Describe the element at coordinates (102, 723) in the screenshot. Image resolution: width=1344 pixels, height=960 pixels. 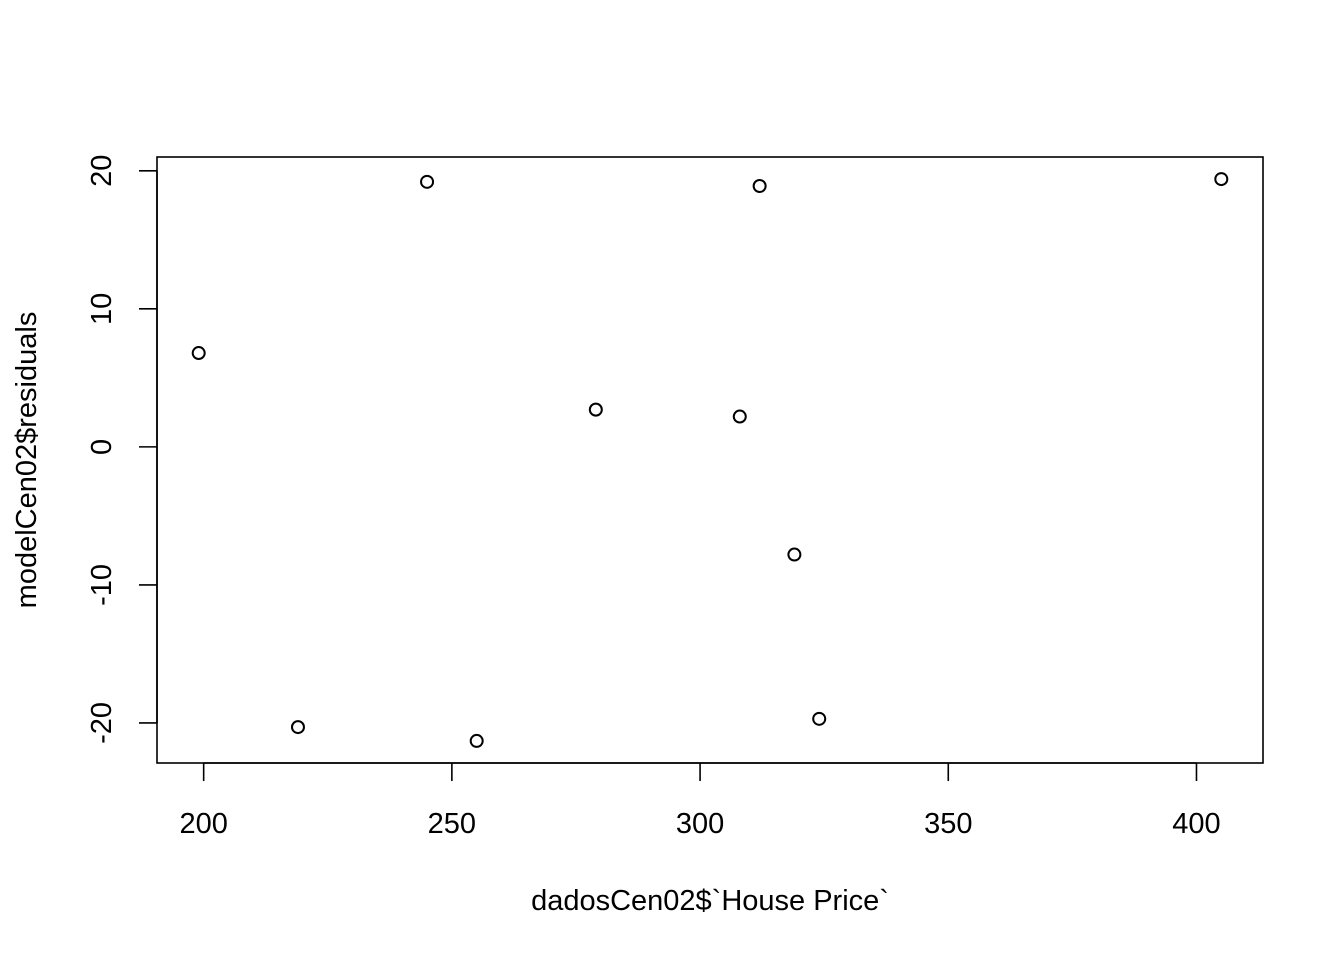
I see `y-tick-label: -20` at that location.